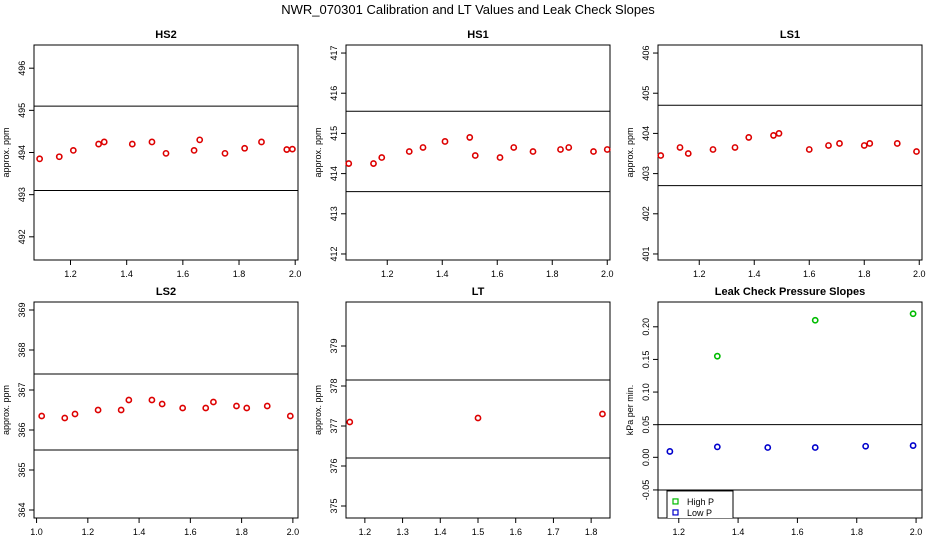 The height and width of the screenshot is (540, 936). I want to click on x-tick-label: 1.5, so click(478, 532).